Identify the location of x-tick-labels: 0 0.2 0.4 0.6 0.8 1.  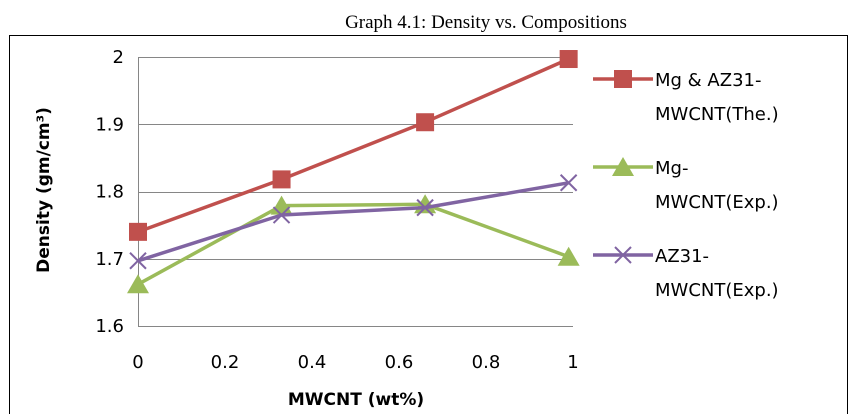
(355, 362).